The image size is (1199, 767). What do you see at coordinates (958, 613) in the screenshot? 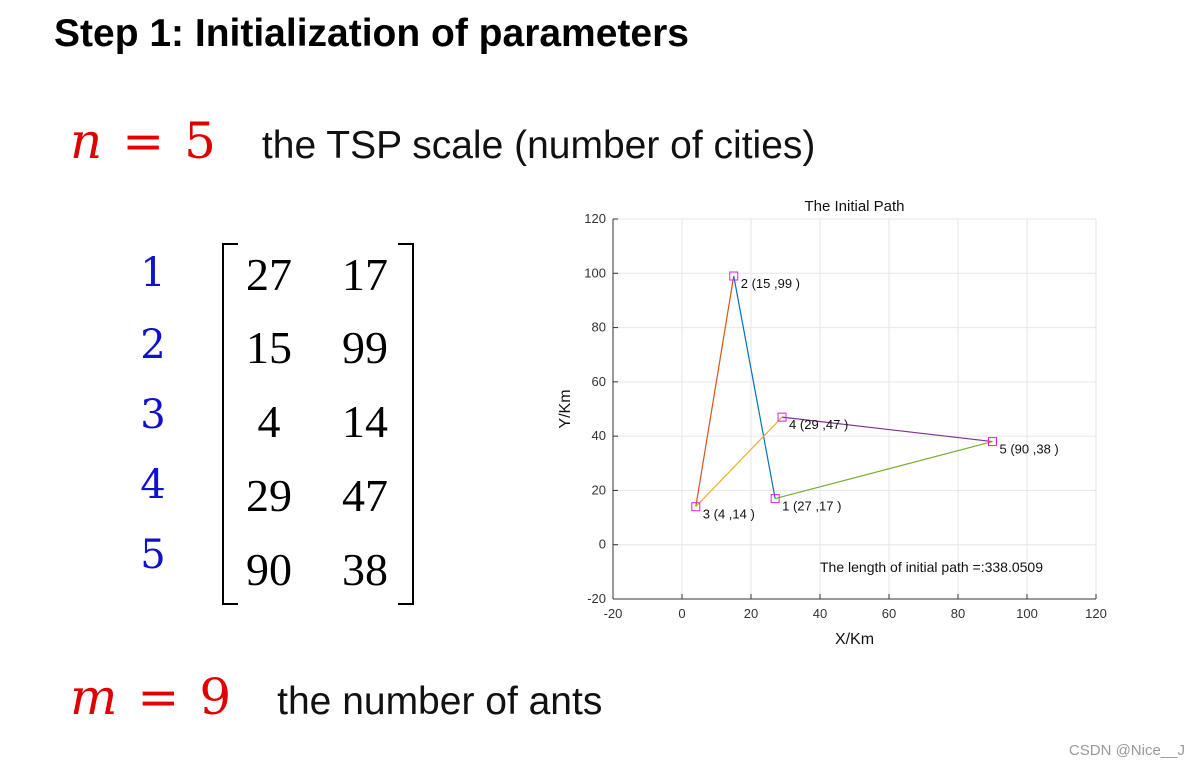
I see `x-tick-label: 80` at bounding box center [958, 613].